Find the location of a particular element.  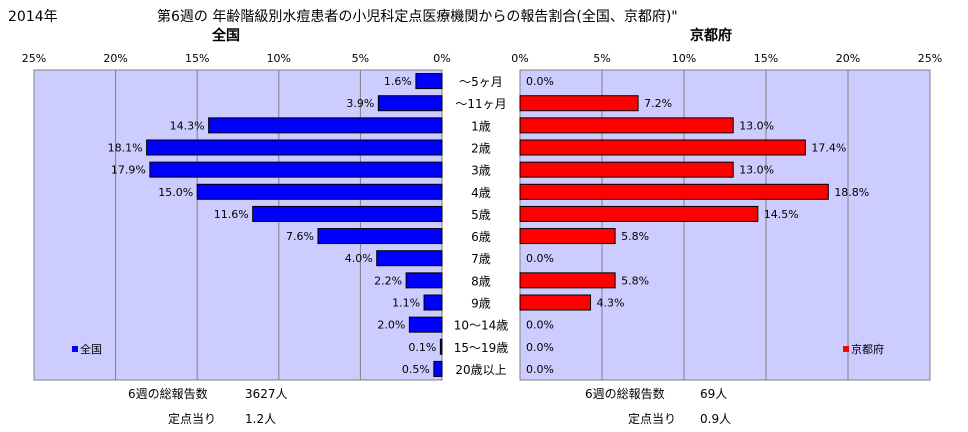

national-per-value: 1.2人 is located at coordinates (261, 419).